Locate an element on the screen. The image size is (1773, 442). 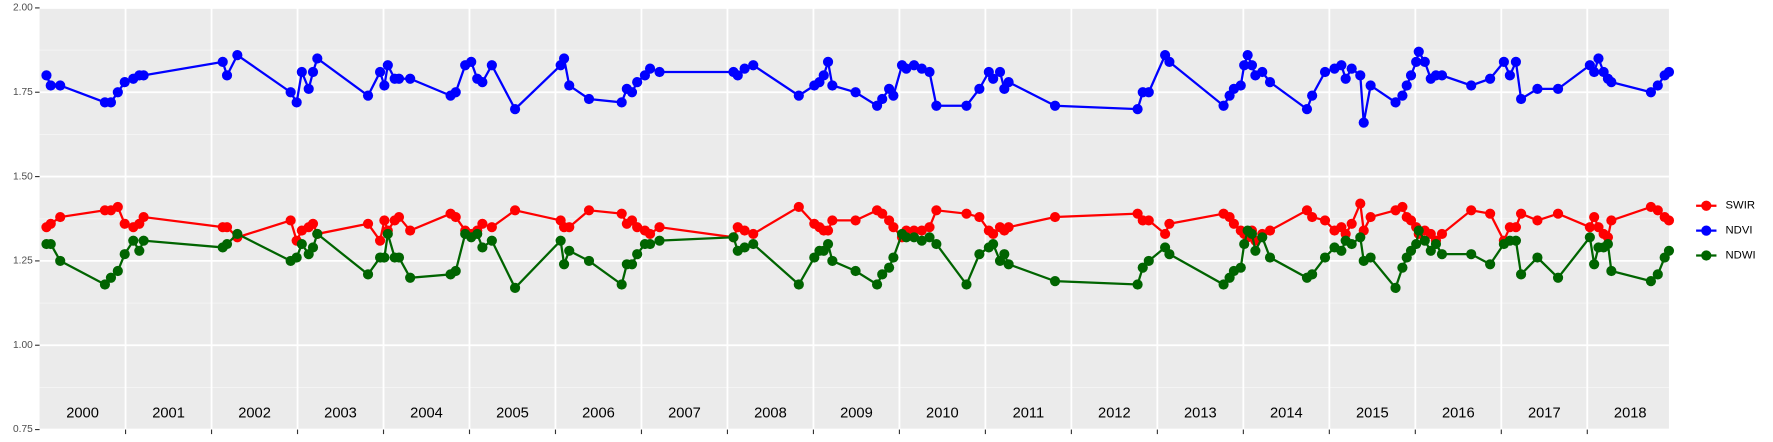
year-label: 2007 is located at coordinates (684, 414).